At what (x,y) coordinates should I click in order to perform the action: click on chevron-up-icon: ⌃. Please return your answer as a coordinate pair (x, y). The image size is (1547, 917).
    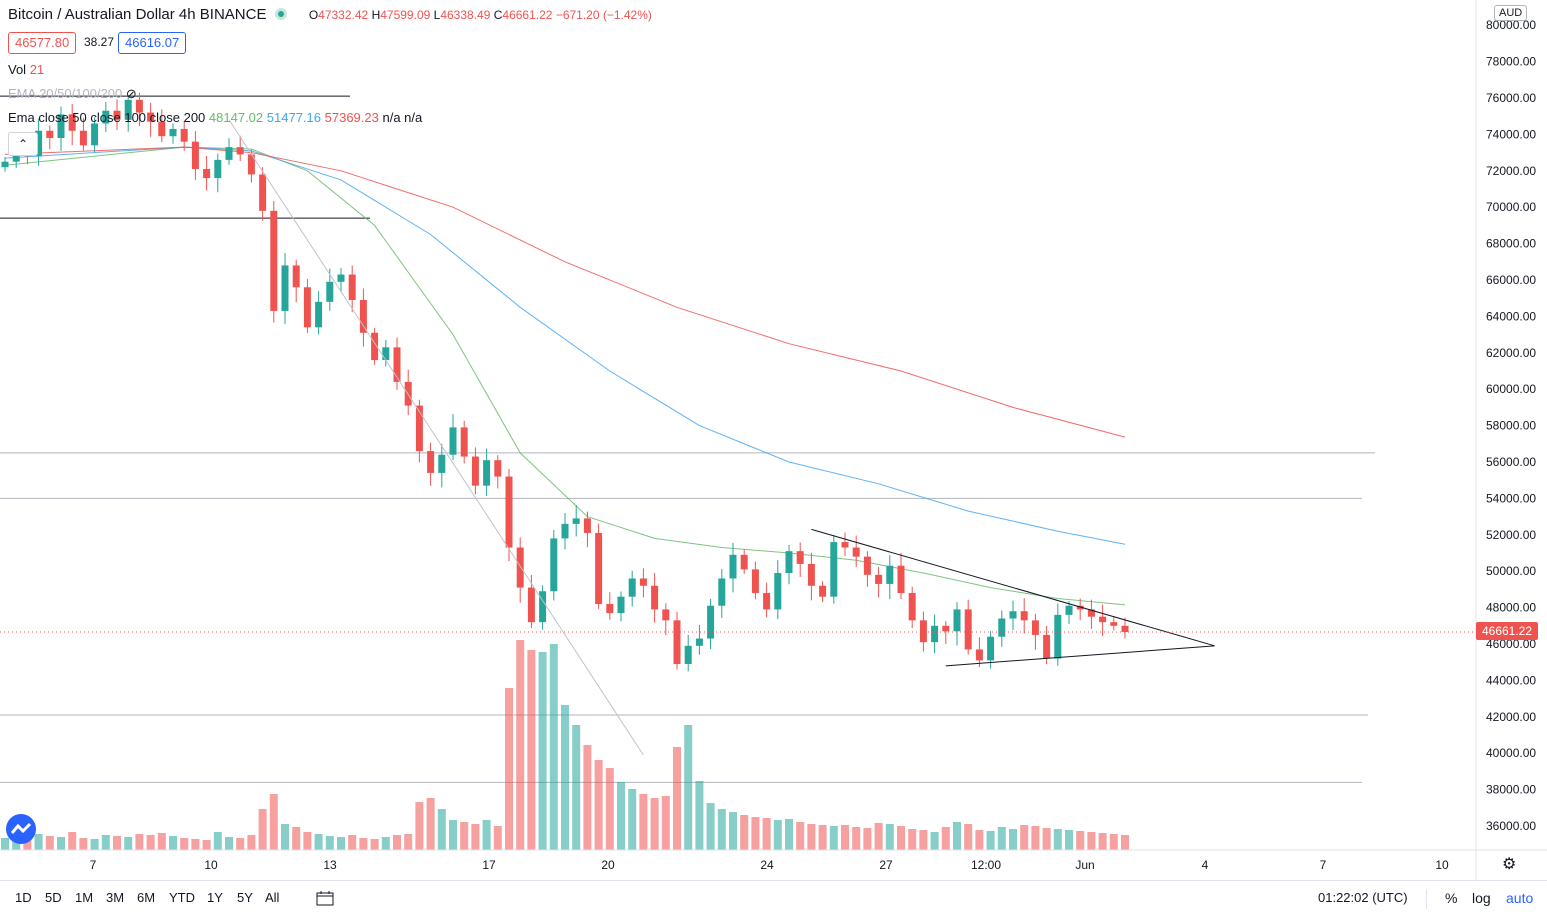
    Looking at the image, I should click on (23, 144).